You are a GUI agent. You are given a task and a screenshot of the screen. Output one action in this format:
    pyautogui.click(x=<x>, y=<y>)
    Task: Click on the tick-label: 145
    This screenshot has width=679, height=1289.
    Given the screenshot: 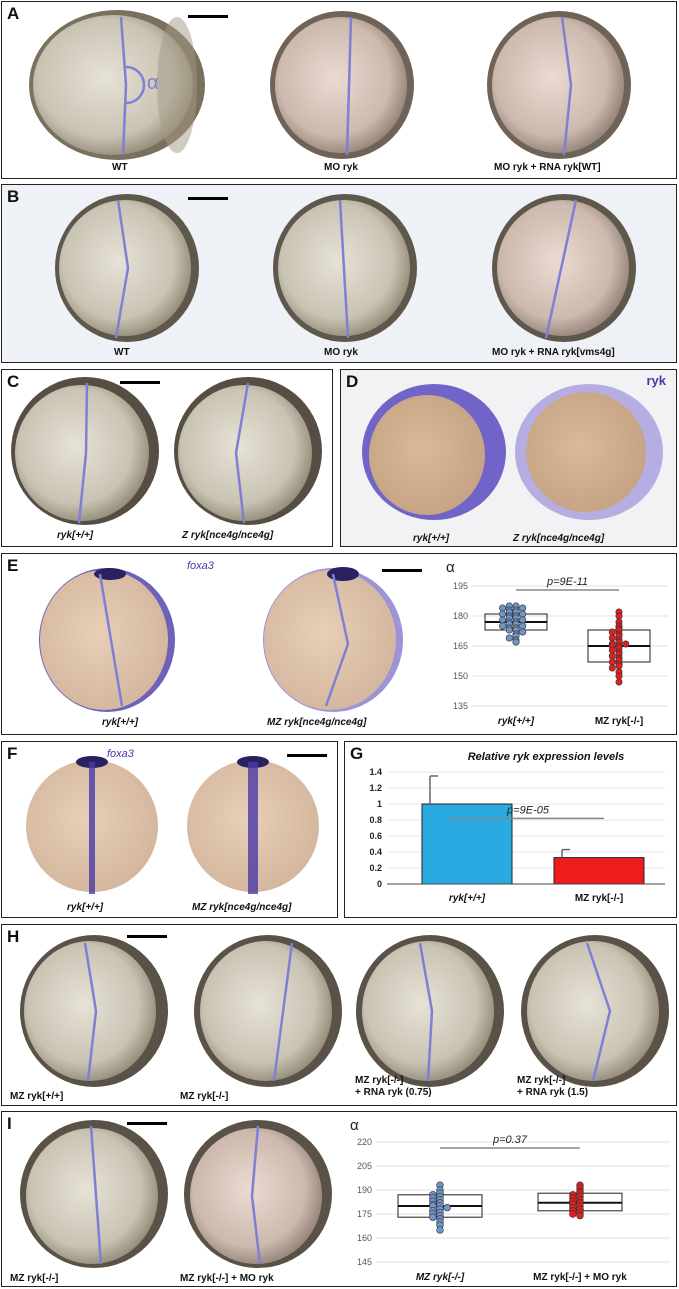 What is the action you would take?
    pyautogui.click(x=364, y=1262)
    